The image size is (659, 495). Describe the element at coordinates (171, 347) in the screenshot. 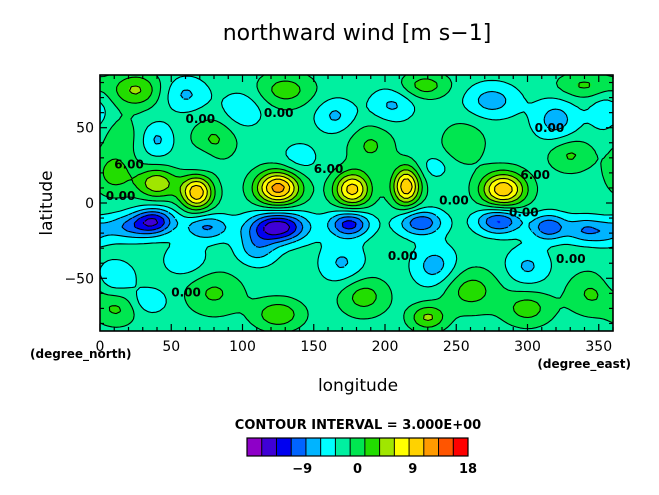

I see `x-tick-label: 50` at that location.